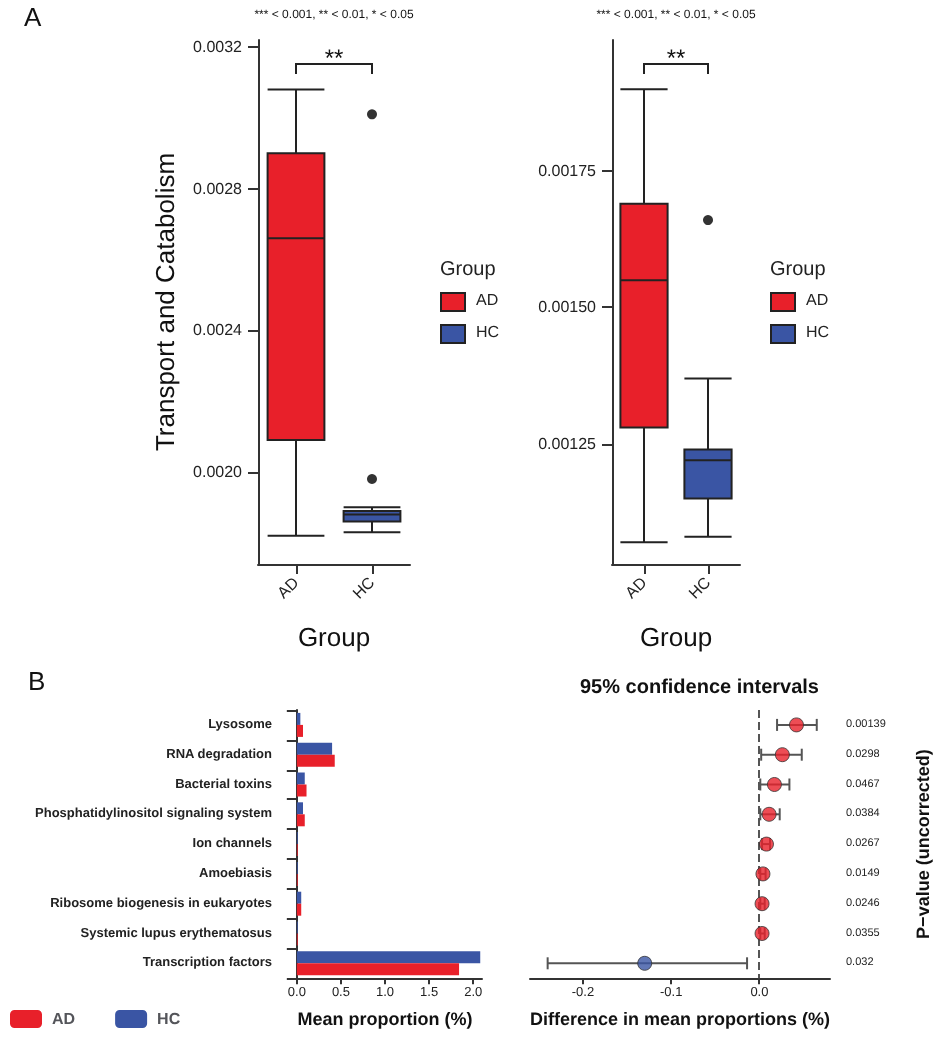 The width and height of the screenshot is (948, 1038). I want to click on y-tick-label: 0.0024, so click(218, 330).